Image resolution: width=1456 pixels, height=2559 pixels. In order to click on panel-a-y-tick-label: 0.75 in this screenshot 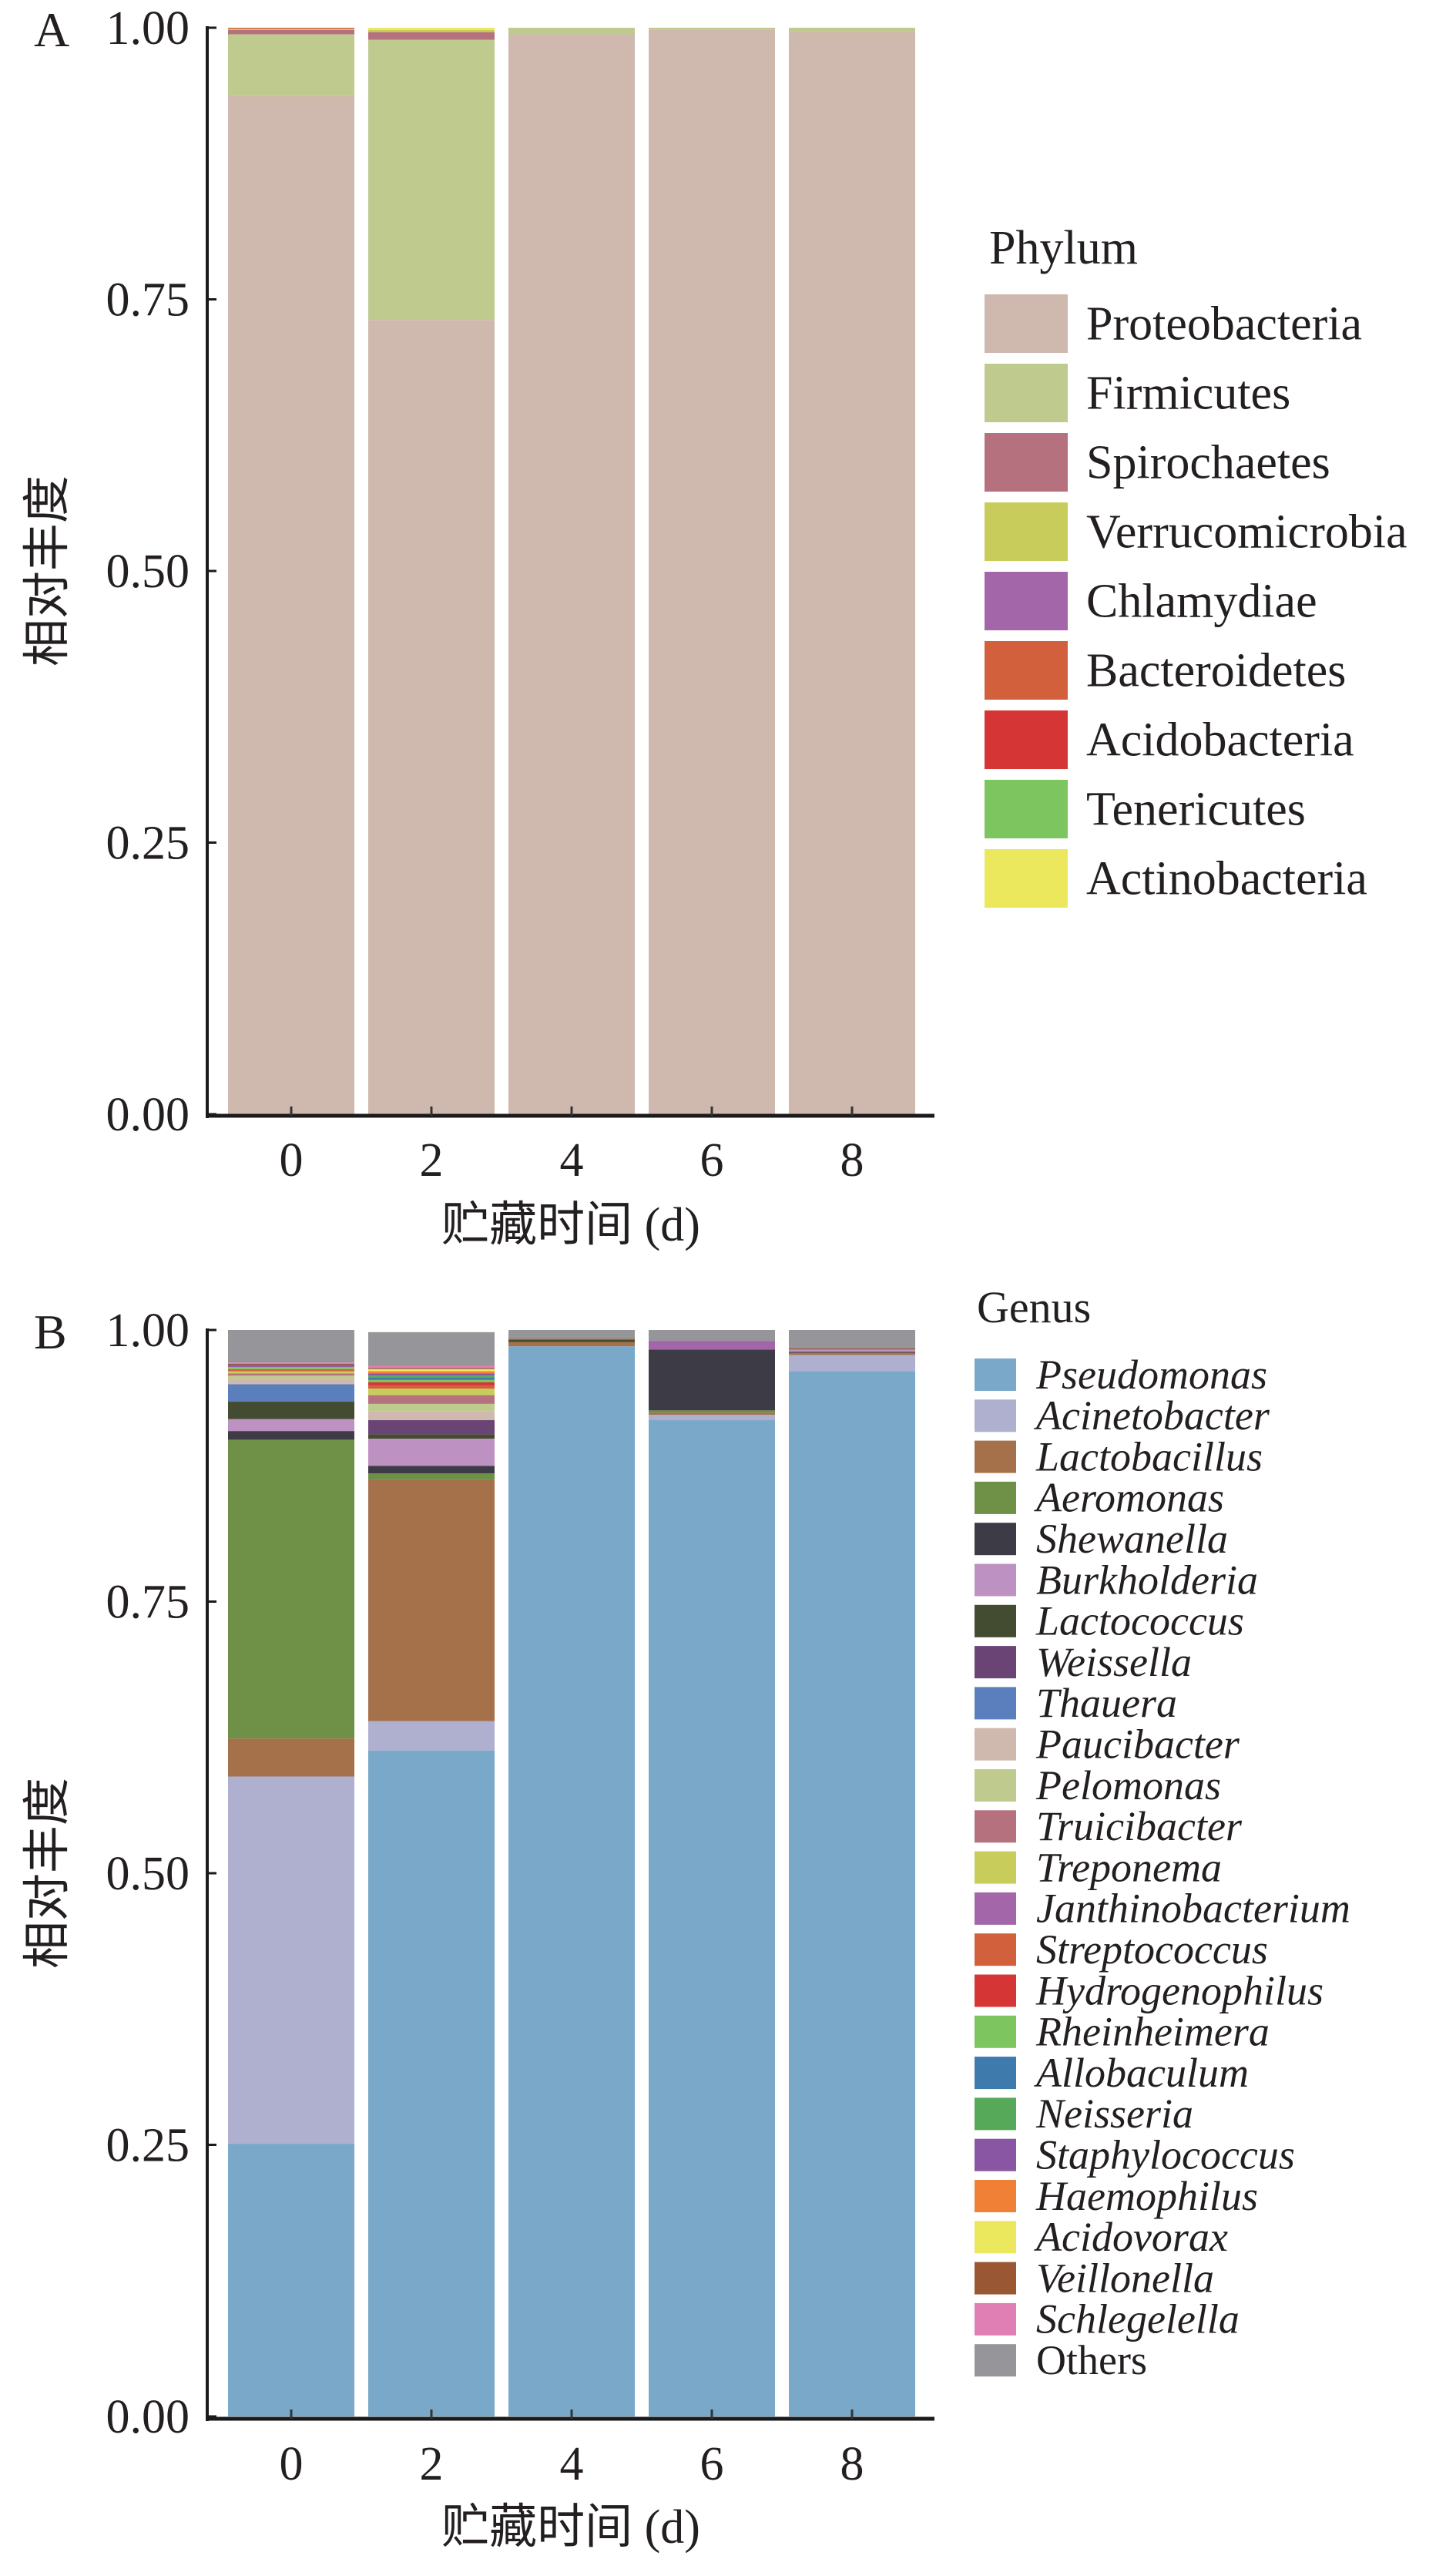, I will do `click(148, 301)`.